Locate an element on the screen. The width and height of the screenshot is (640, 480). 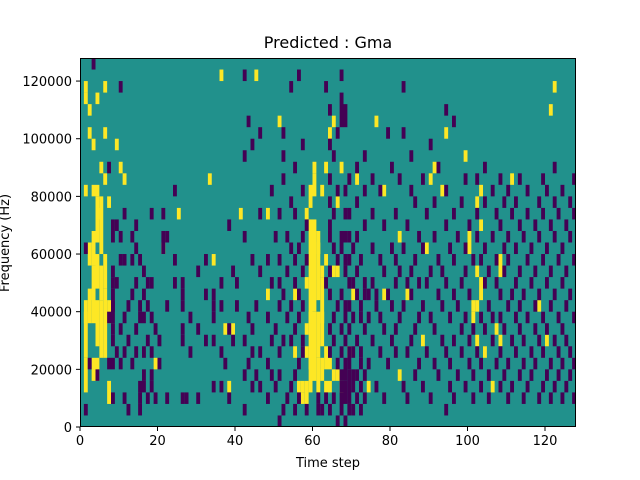
y-tick-label: 20000 is located at coordinates (51, 370).